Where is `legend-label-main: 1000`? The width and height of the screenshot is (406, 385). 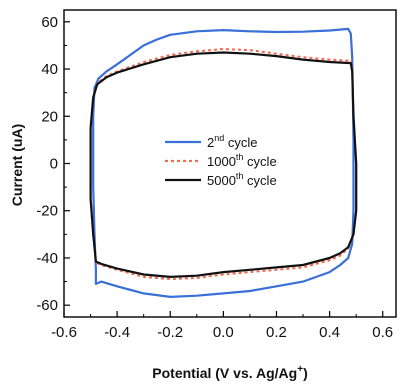
legend-label-main: 1000 is located at coordinates (221, 161).